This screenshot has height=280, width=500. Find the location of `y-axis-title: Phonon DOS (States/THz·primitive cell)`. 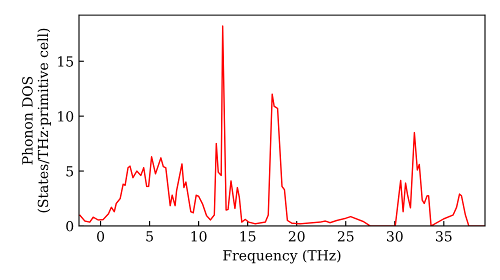

y-axis-title: Phonon DOS (States/THz·primitive cell) is located at coordinates (36, 120).